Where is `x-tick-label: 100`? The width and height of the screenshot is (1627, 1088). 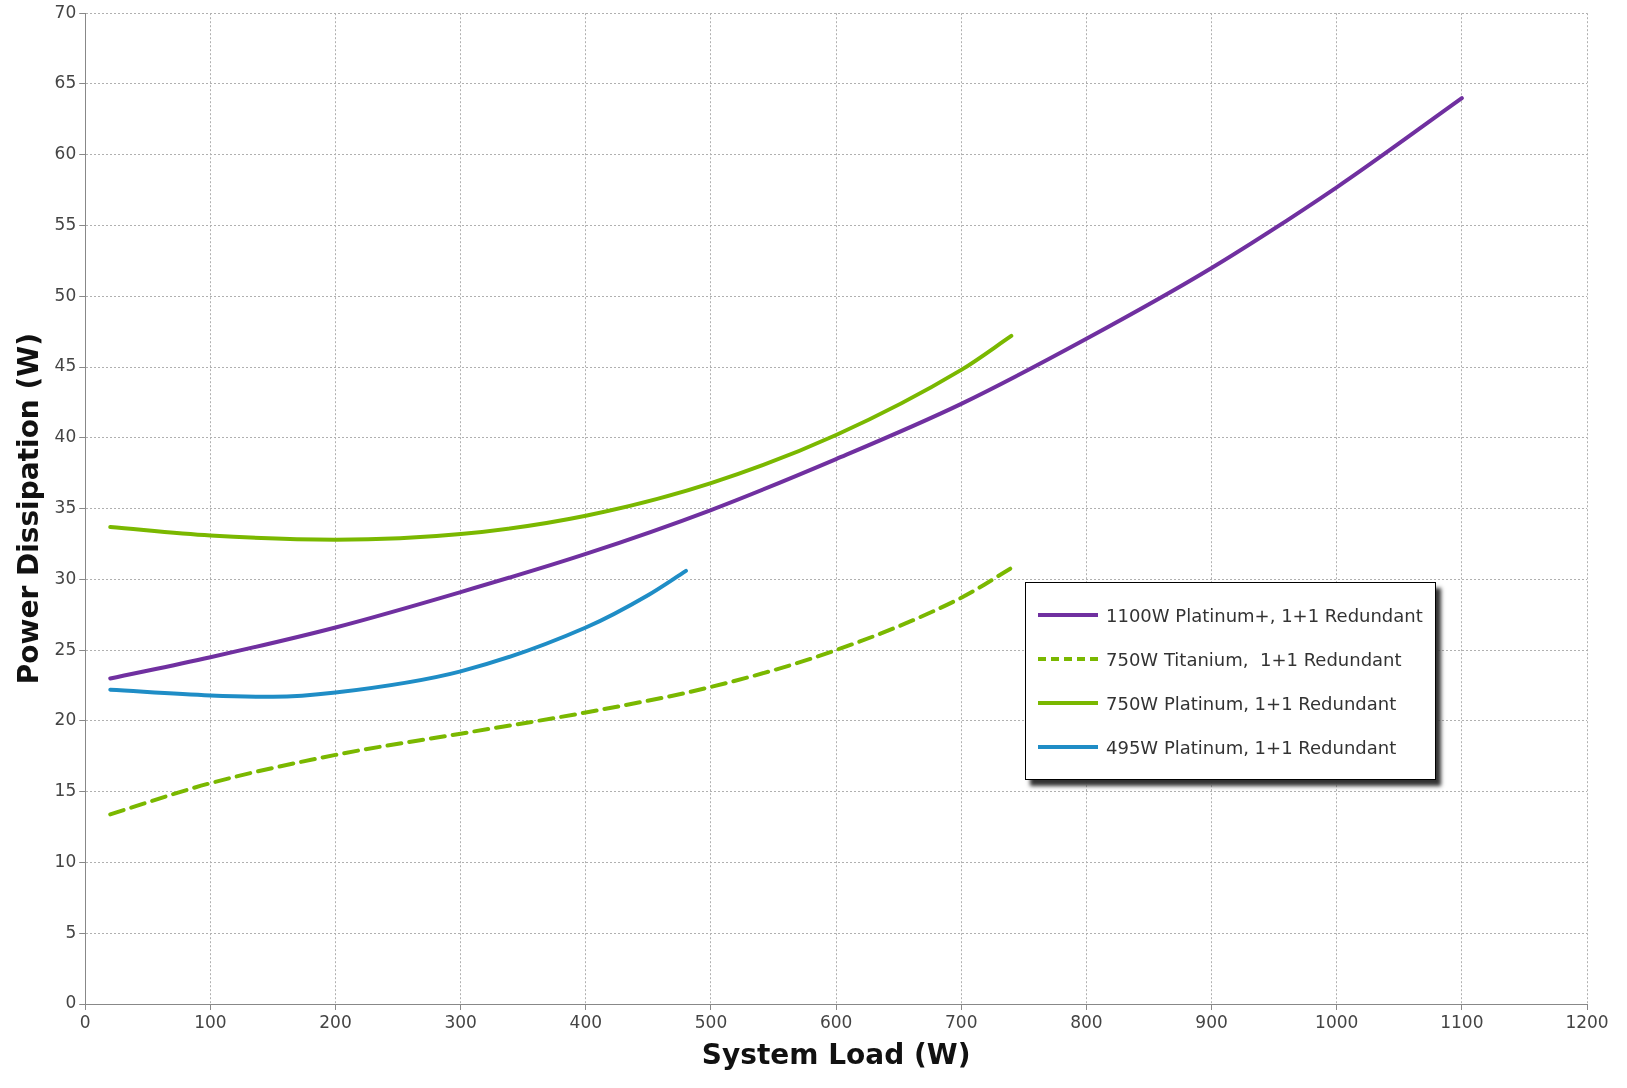 x-tick-label: 100 is located at coordinates (210, 1021).